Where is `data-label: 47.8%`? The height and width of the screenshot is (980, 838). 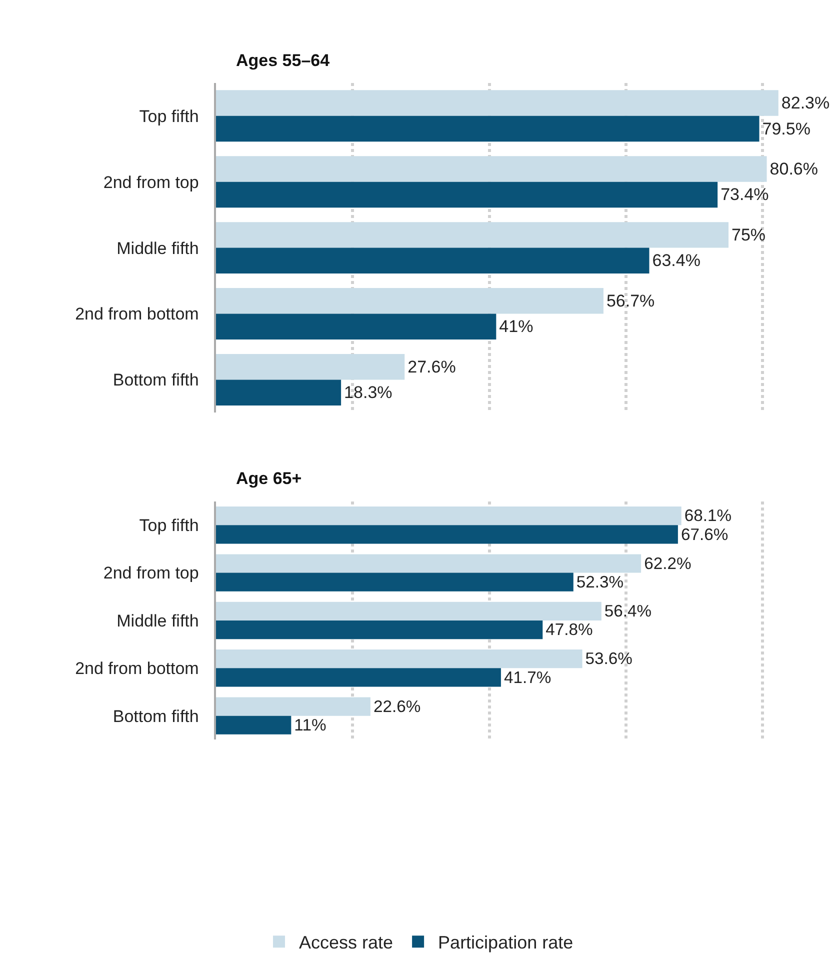 data-label: 47.8% is located at coordinates (570, 630).